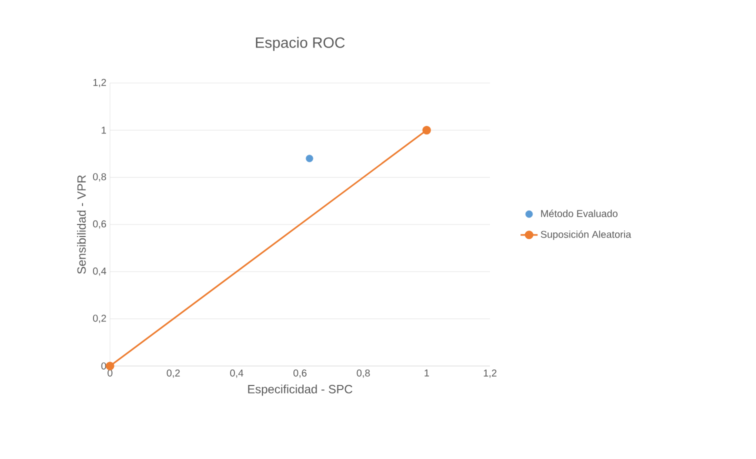 This screenshot has width=756, height=459. Describe the element at coordinates (579, 214) in the screenshot. I see `legend-label: Método Evaluado` at that location.